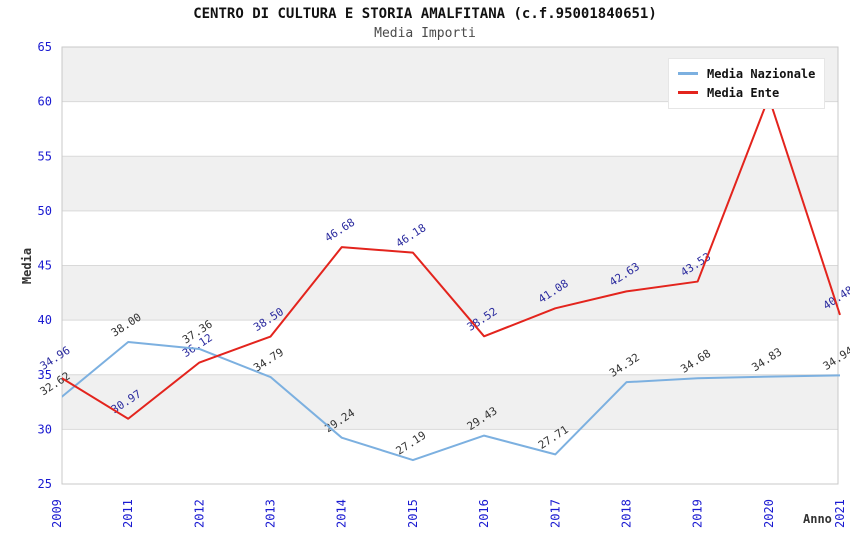  Describe the element at coordinates (45, 375) in the screenshot. I see `y-tick-label: 35` at that location.